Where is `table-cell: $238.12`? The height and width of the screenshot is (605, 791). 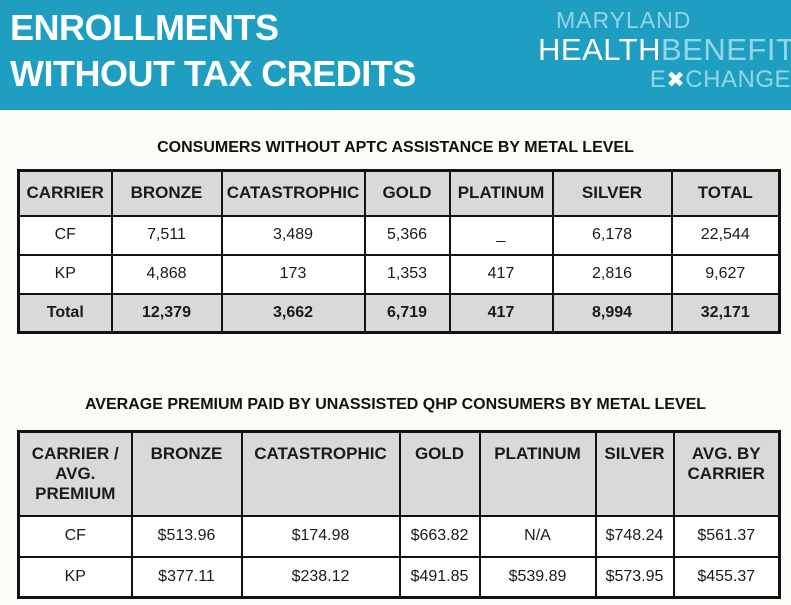
table-cell: $238.12 is located at coordinates (320, 577).